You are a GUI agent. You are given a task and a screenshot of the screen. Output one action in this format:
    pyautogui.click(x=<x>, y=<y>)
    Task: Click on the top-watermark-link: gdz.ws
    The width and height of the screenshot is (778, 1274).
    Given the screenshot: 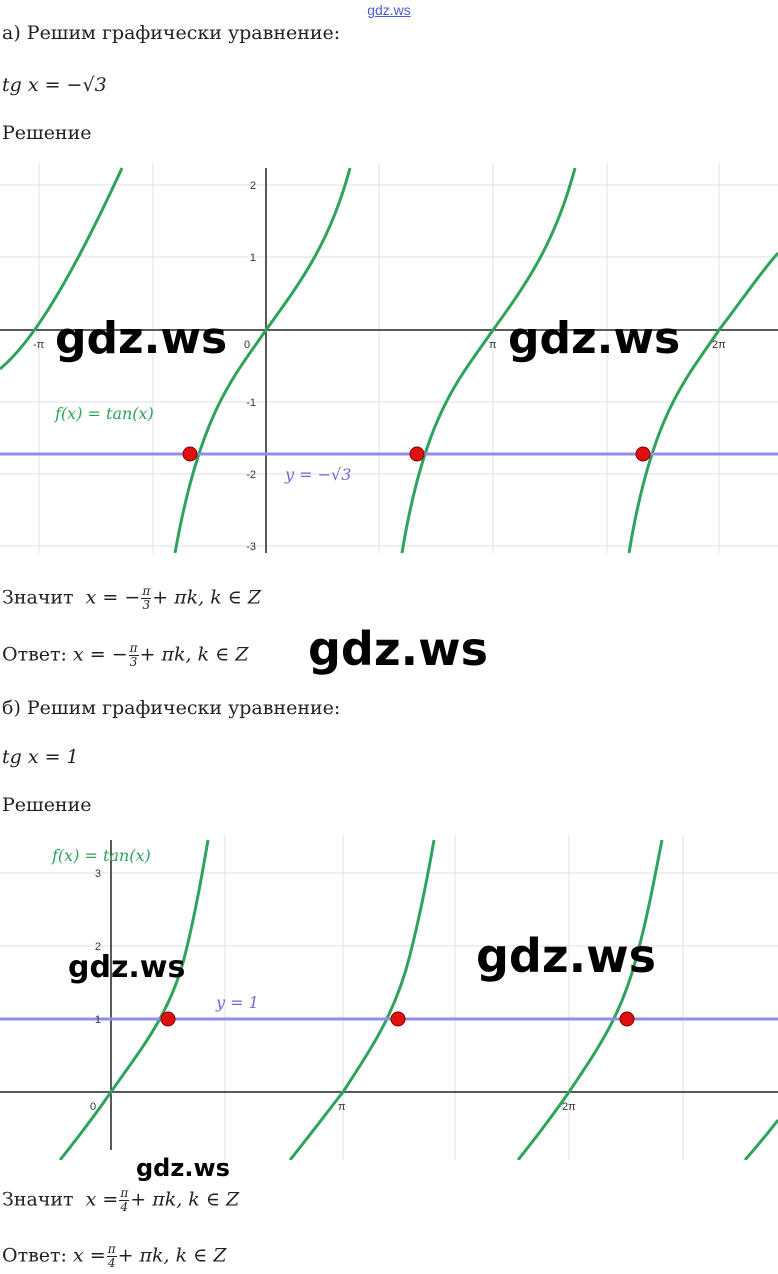 What is the action you would take?
    pyautogui.click(x=389, y=10)
    